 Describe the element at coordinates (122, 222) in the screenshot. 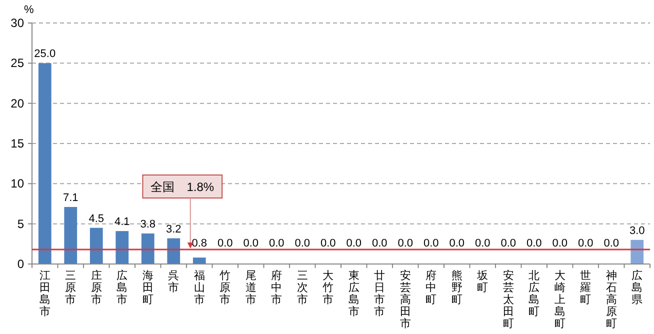

I see `data-label: 4.1` at that location.